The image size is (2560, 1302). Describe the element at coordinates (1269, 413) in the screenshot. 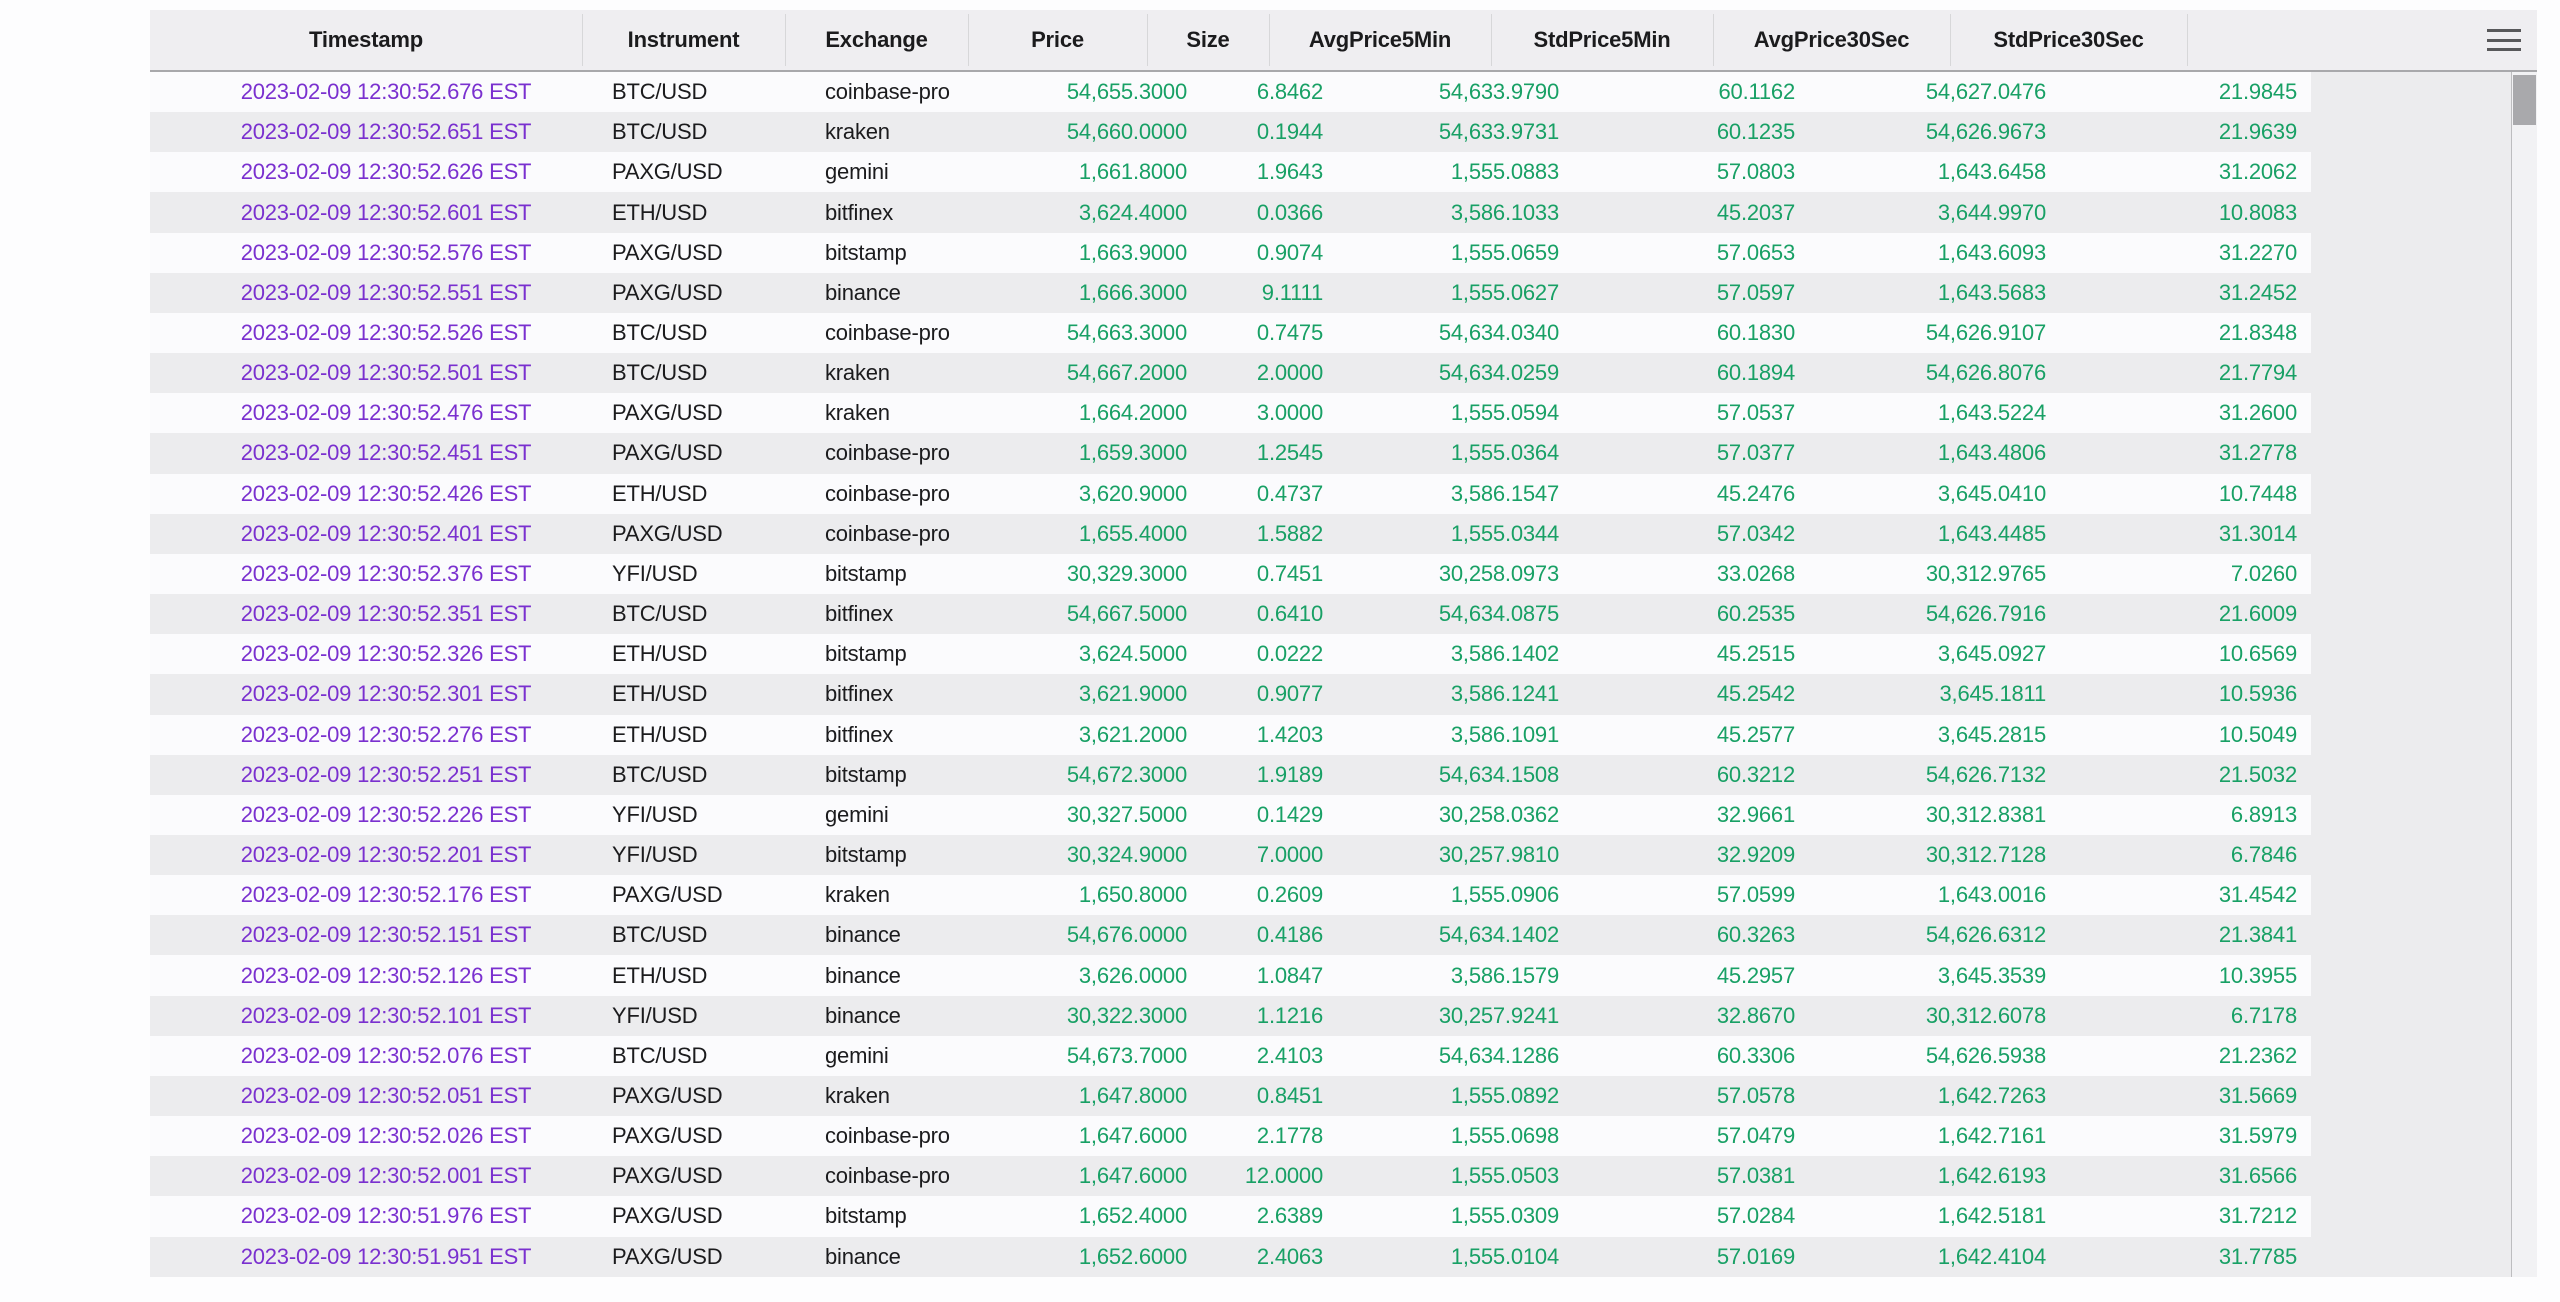

I see `cell-size: 3.0000` at that location.